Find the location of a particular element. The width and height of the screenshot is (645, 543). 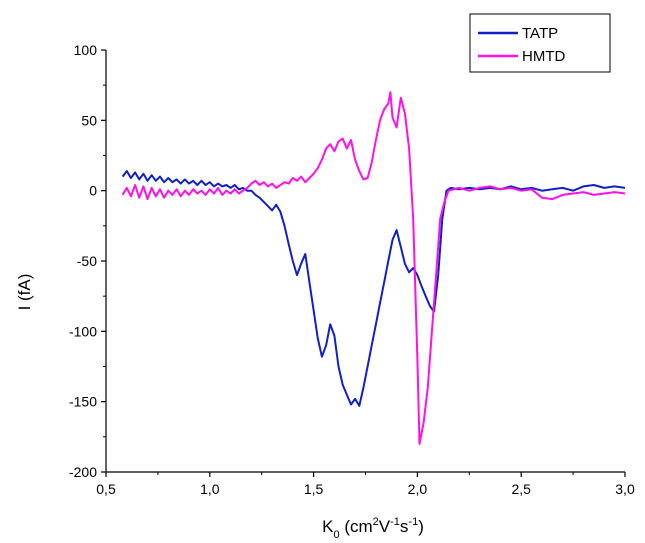

x-tick-label: 1,5 is located at coordinates (314, 489).